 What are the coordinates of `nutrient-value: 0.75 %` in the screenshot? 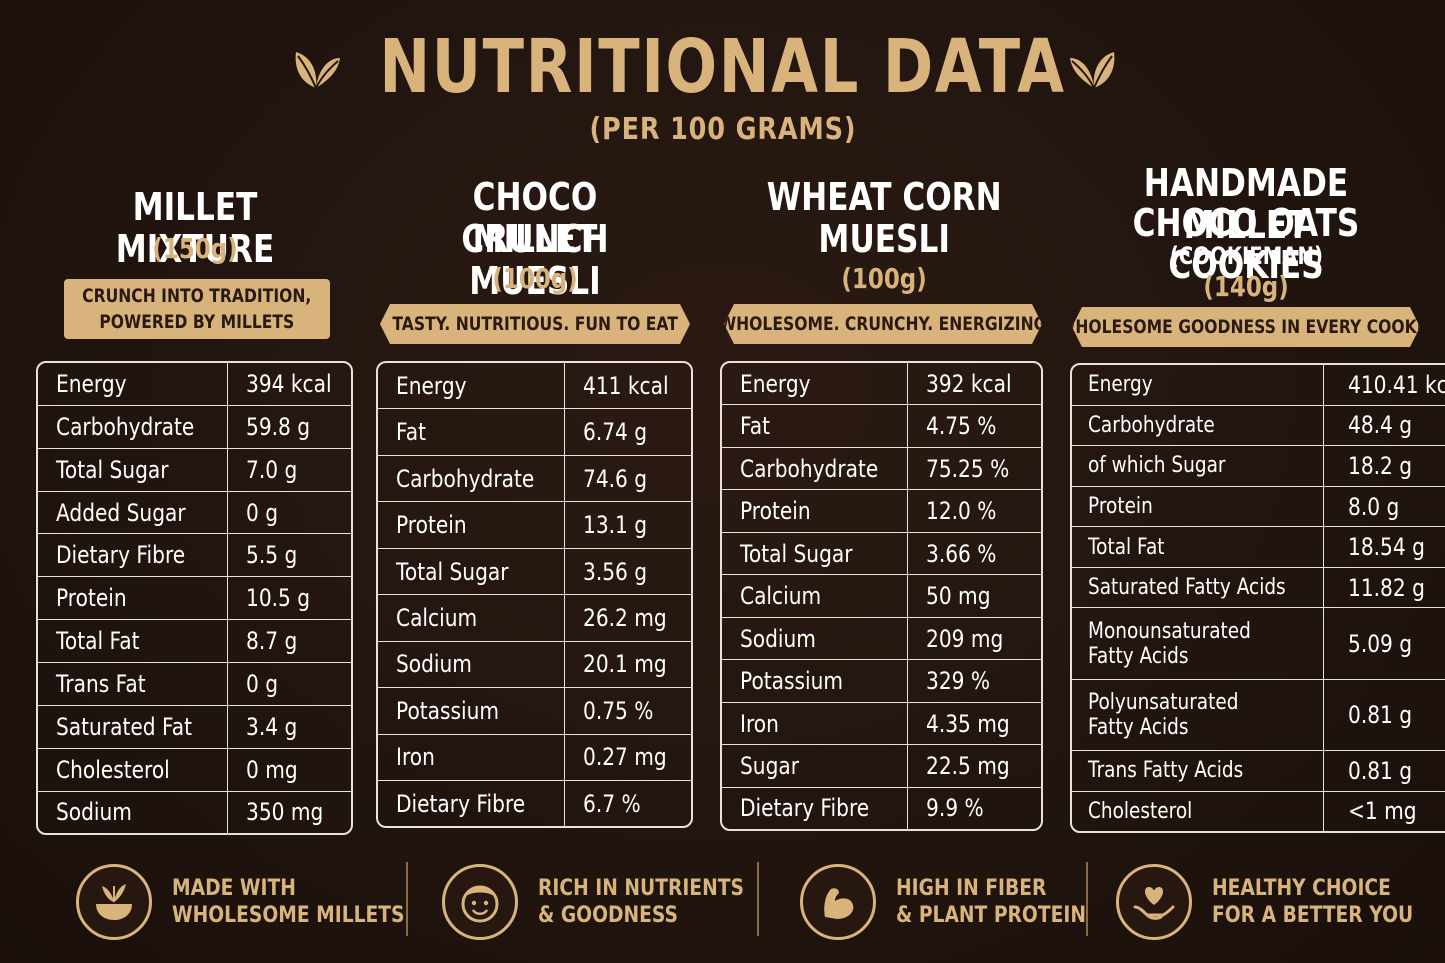 It's located at (618, 710).